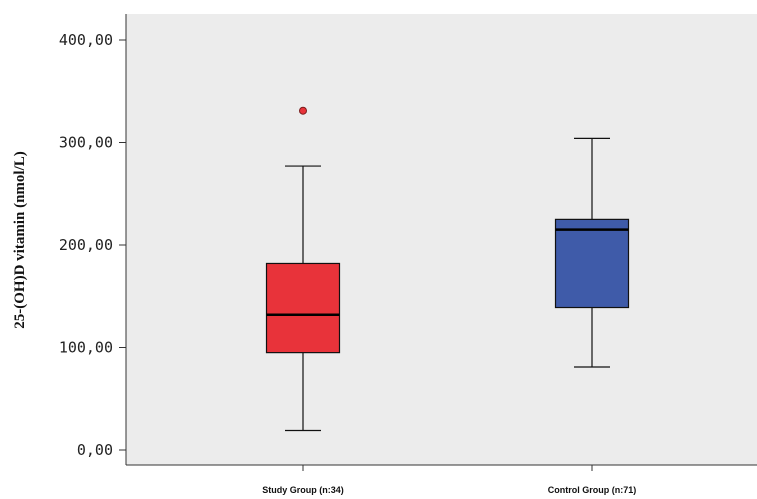  I want to click on box-study-group, so click(303, 269).